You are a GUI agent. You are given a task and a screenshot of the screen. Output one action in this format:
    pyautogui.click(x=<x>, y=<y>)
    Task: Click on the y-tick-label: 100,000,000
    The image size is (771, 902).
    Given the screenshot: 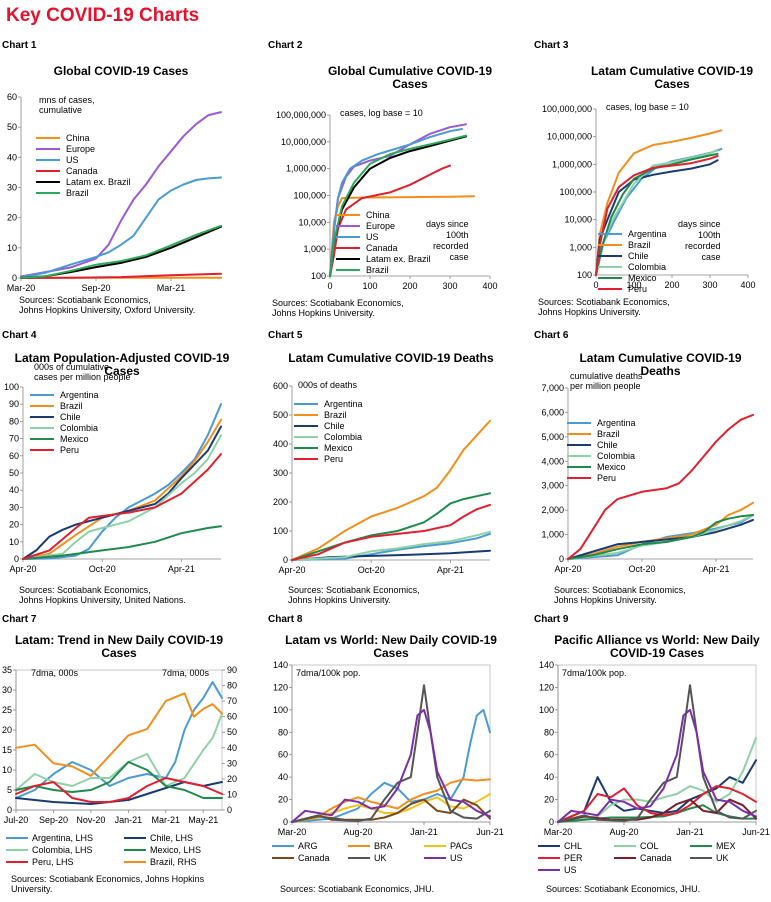 What is the action you would take?
    pyautogui.click(x=567, y=109)
    